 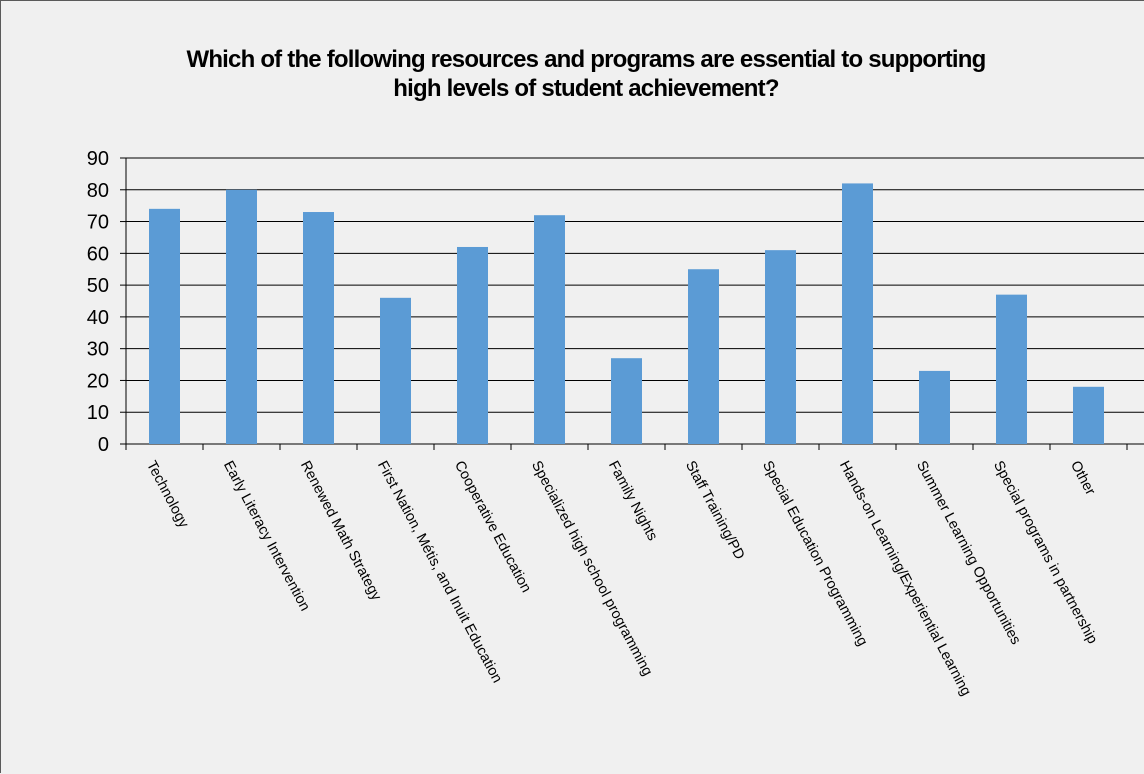 I want to click on y-tick-label: 20, so click(x=98, y=381).